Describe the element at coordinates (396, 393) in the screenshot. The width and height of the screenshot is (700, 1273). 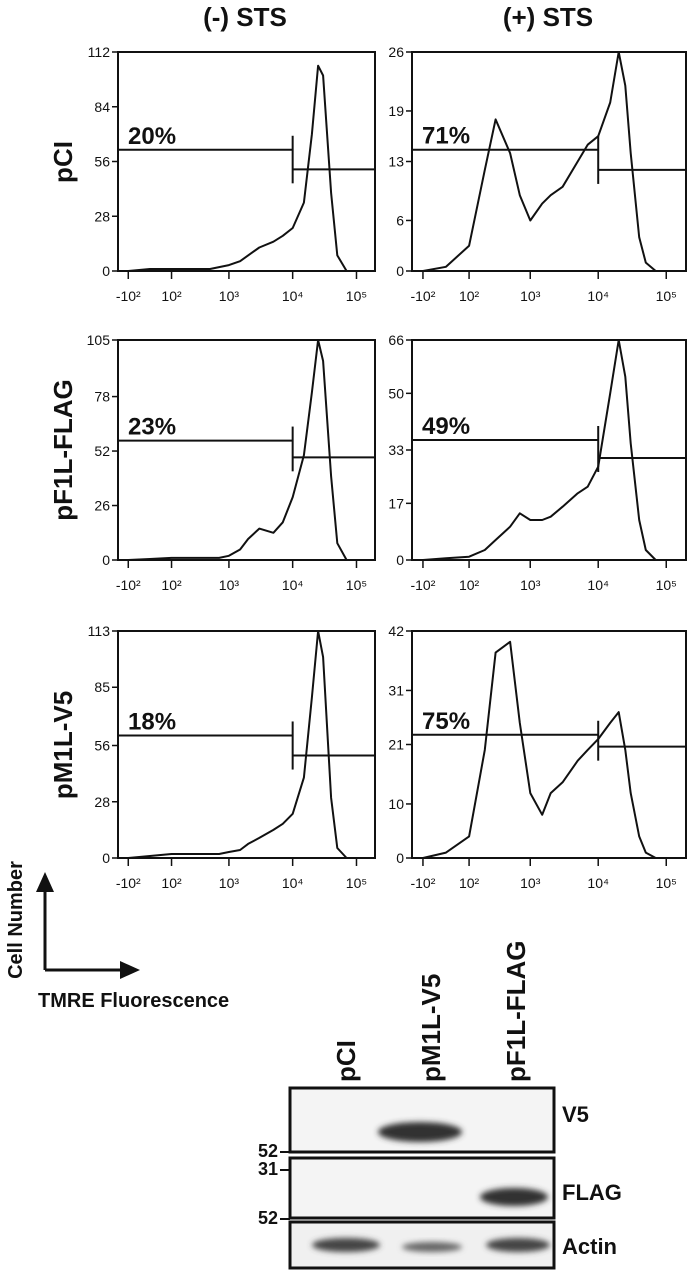
I see `y-tick-label: 50` at that location.